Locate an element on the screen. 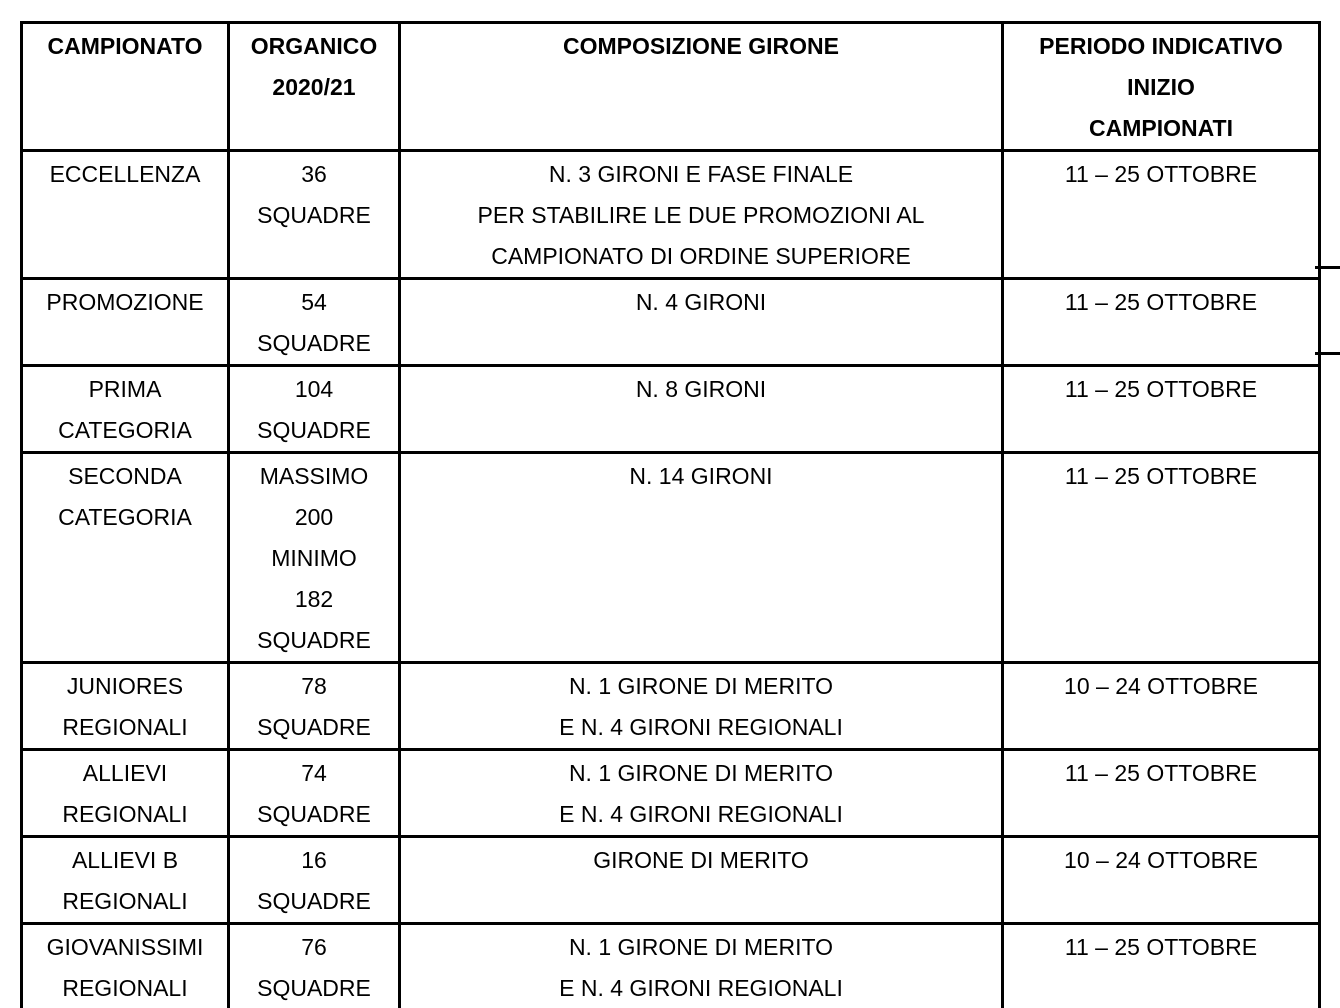 This screenshot has width=1340, height=1008. cell-campionato: SECONDA CATEGORIA is located at coordinates (125, 557).